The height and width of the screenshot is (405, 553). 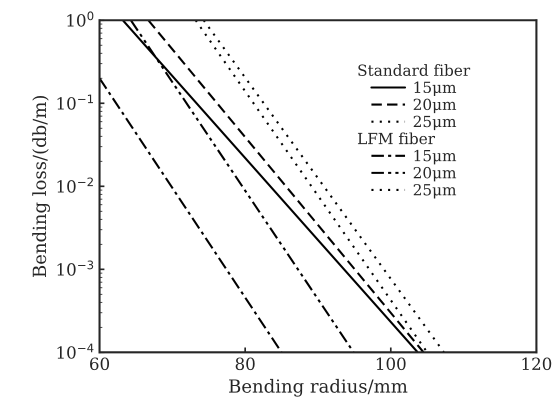 What do you see at coordinates (41, 187) in the screenshot?
I see `y-axis-title: Bending loss/(db/m)` at bounding box center [41, 187].